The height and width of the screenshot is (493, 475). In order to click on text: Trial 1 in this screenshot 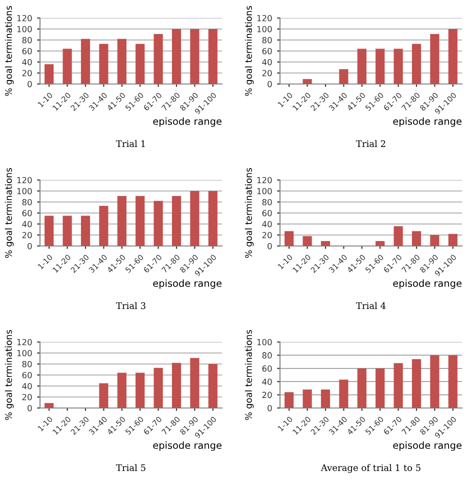, I will do `click(130, 144)`.